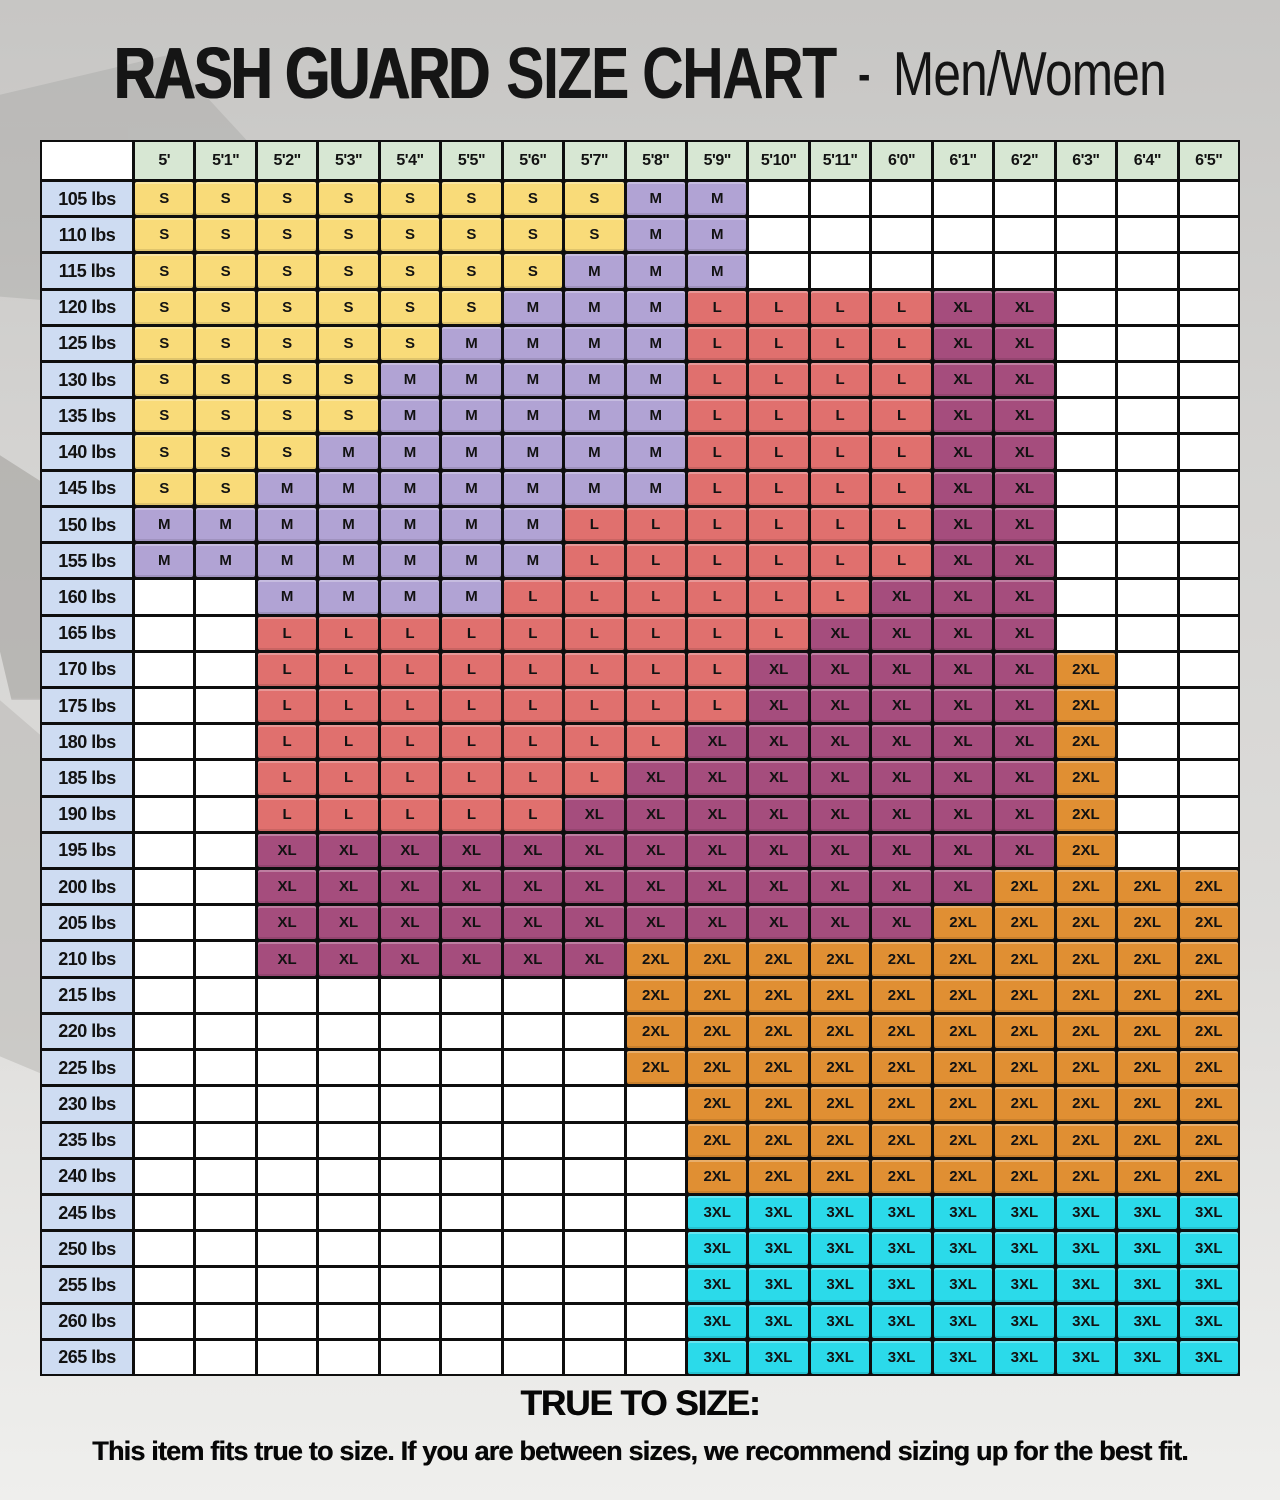  I want to click on weight-label-cell: 170 lbs, so click(87, 669).